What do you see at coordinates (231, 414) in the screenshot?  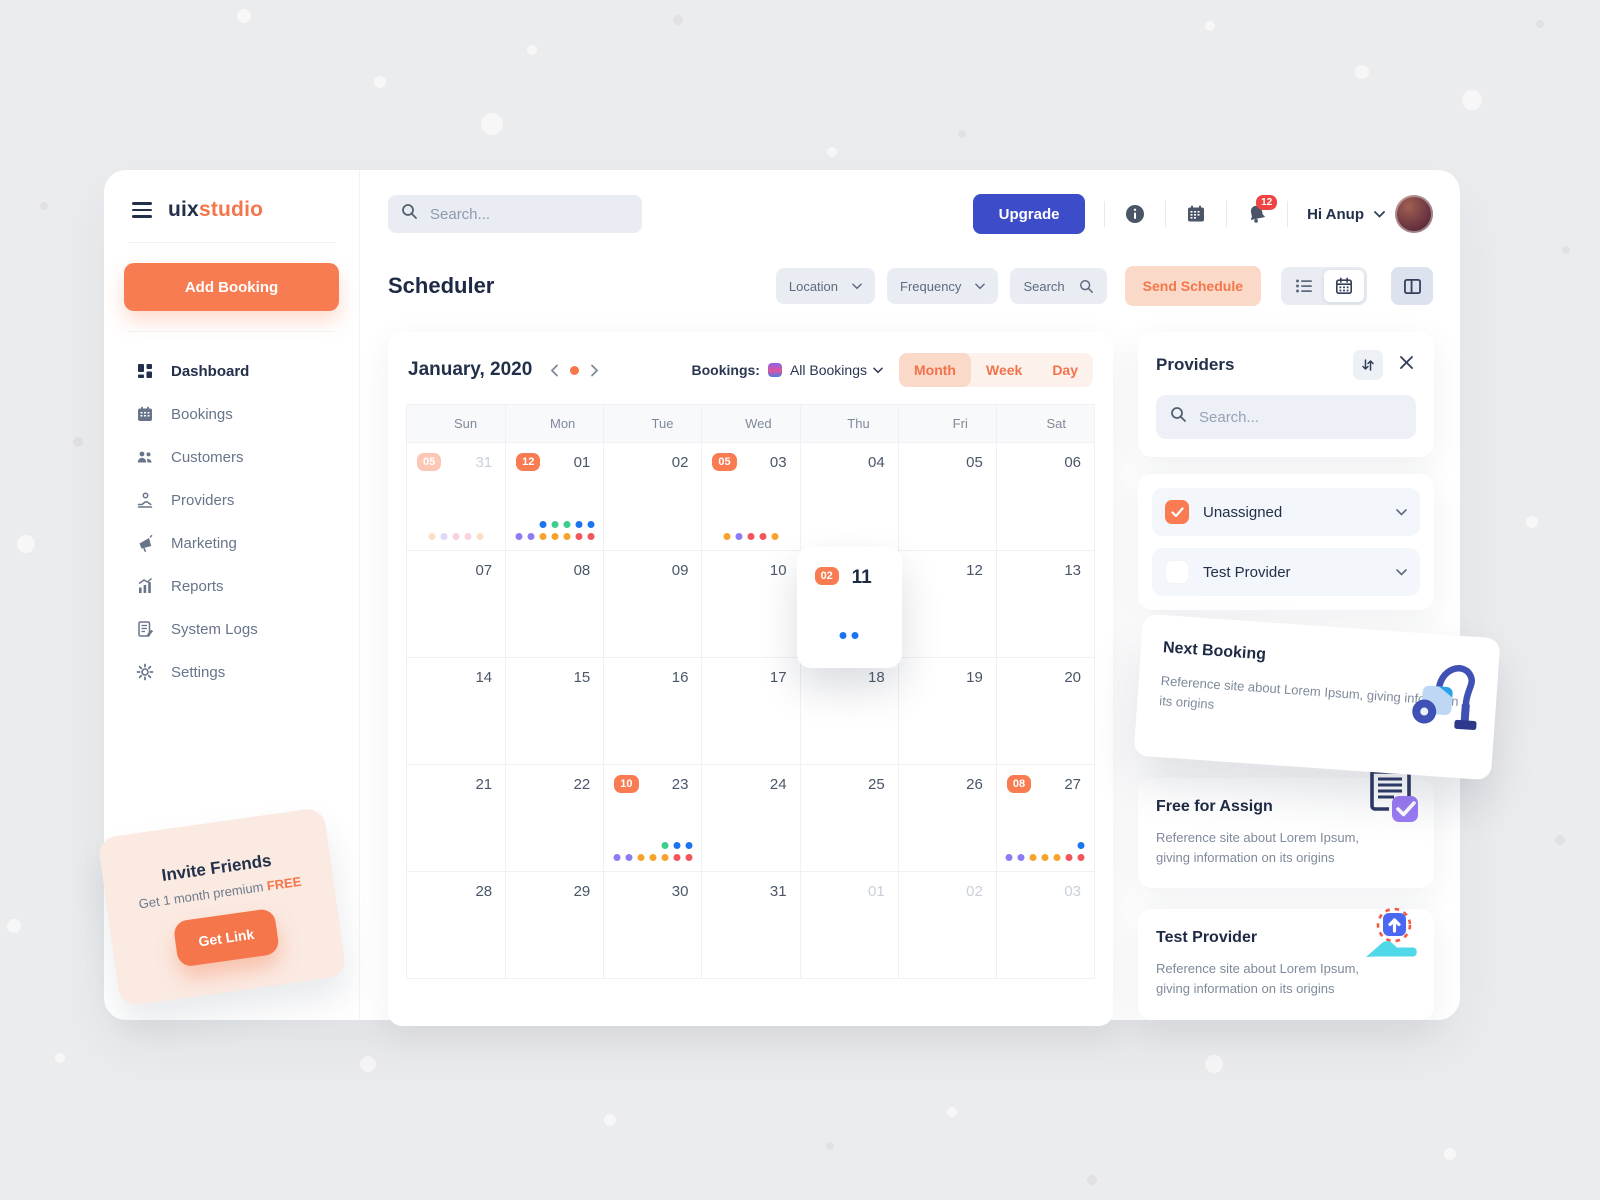 I see `sidebar-item-bookings: Bookings` at bounding box center [231, 414].